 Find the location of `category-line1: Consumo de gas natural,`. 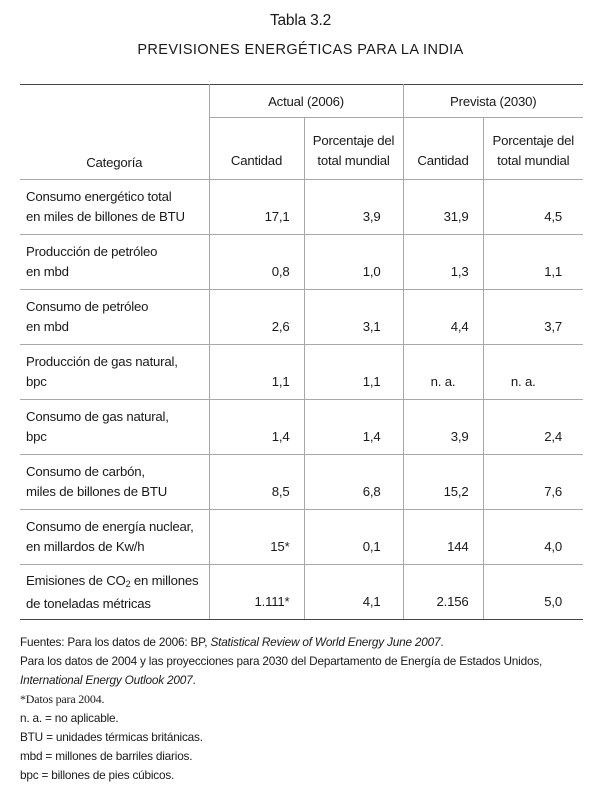

category-line1: Consumo de gas natural, is located at coordinates (97, 416).